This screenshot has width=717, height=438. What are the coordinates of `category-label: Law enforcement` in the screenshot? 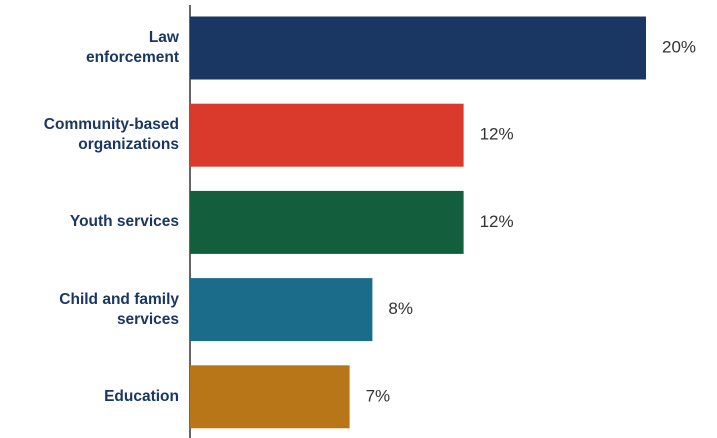 It's located at (132, 47).